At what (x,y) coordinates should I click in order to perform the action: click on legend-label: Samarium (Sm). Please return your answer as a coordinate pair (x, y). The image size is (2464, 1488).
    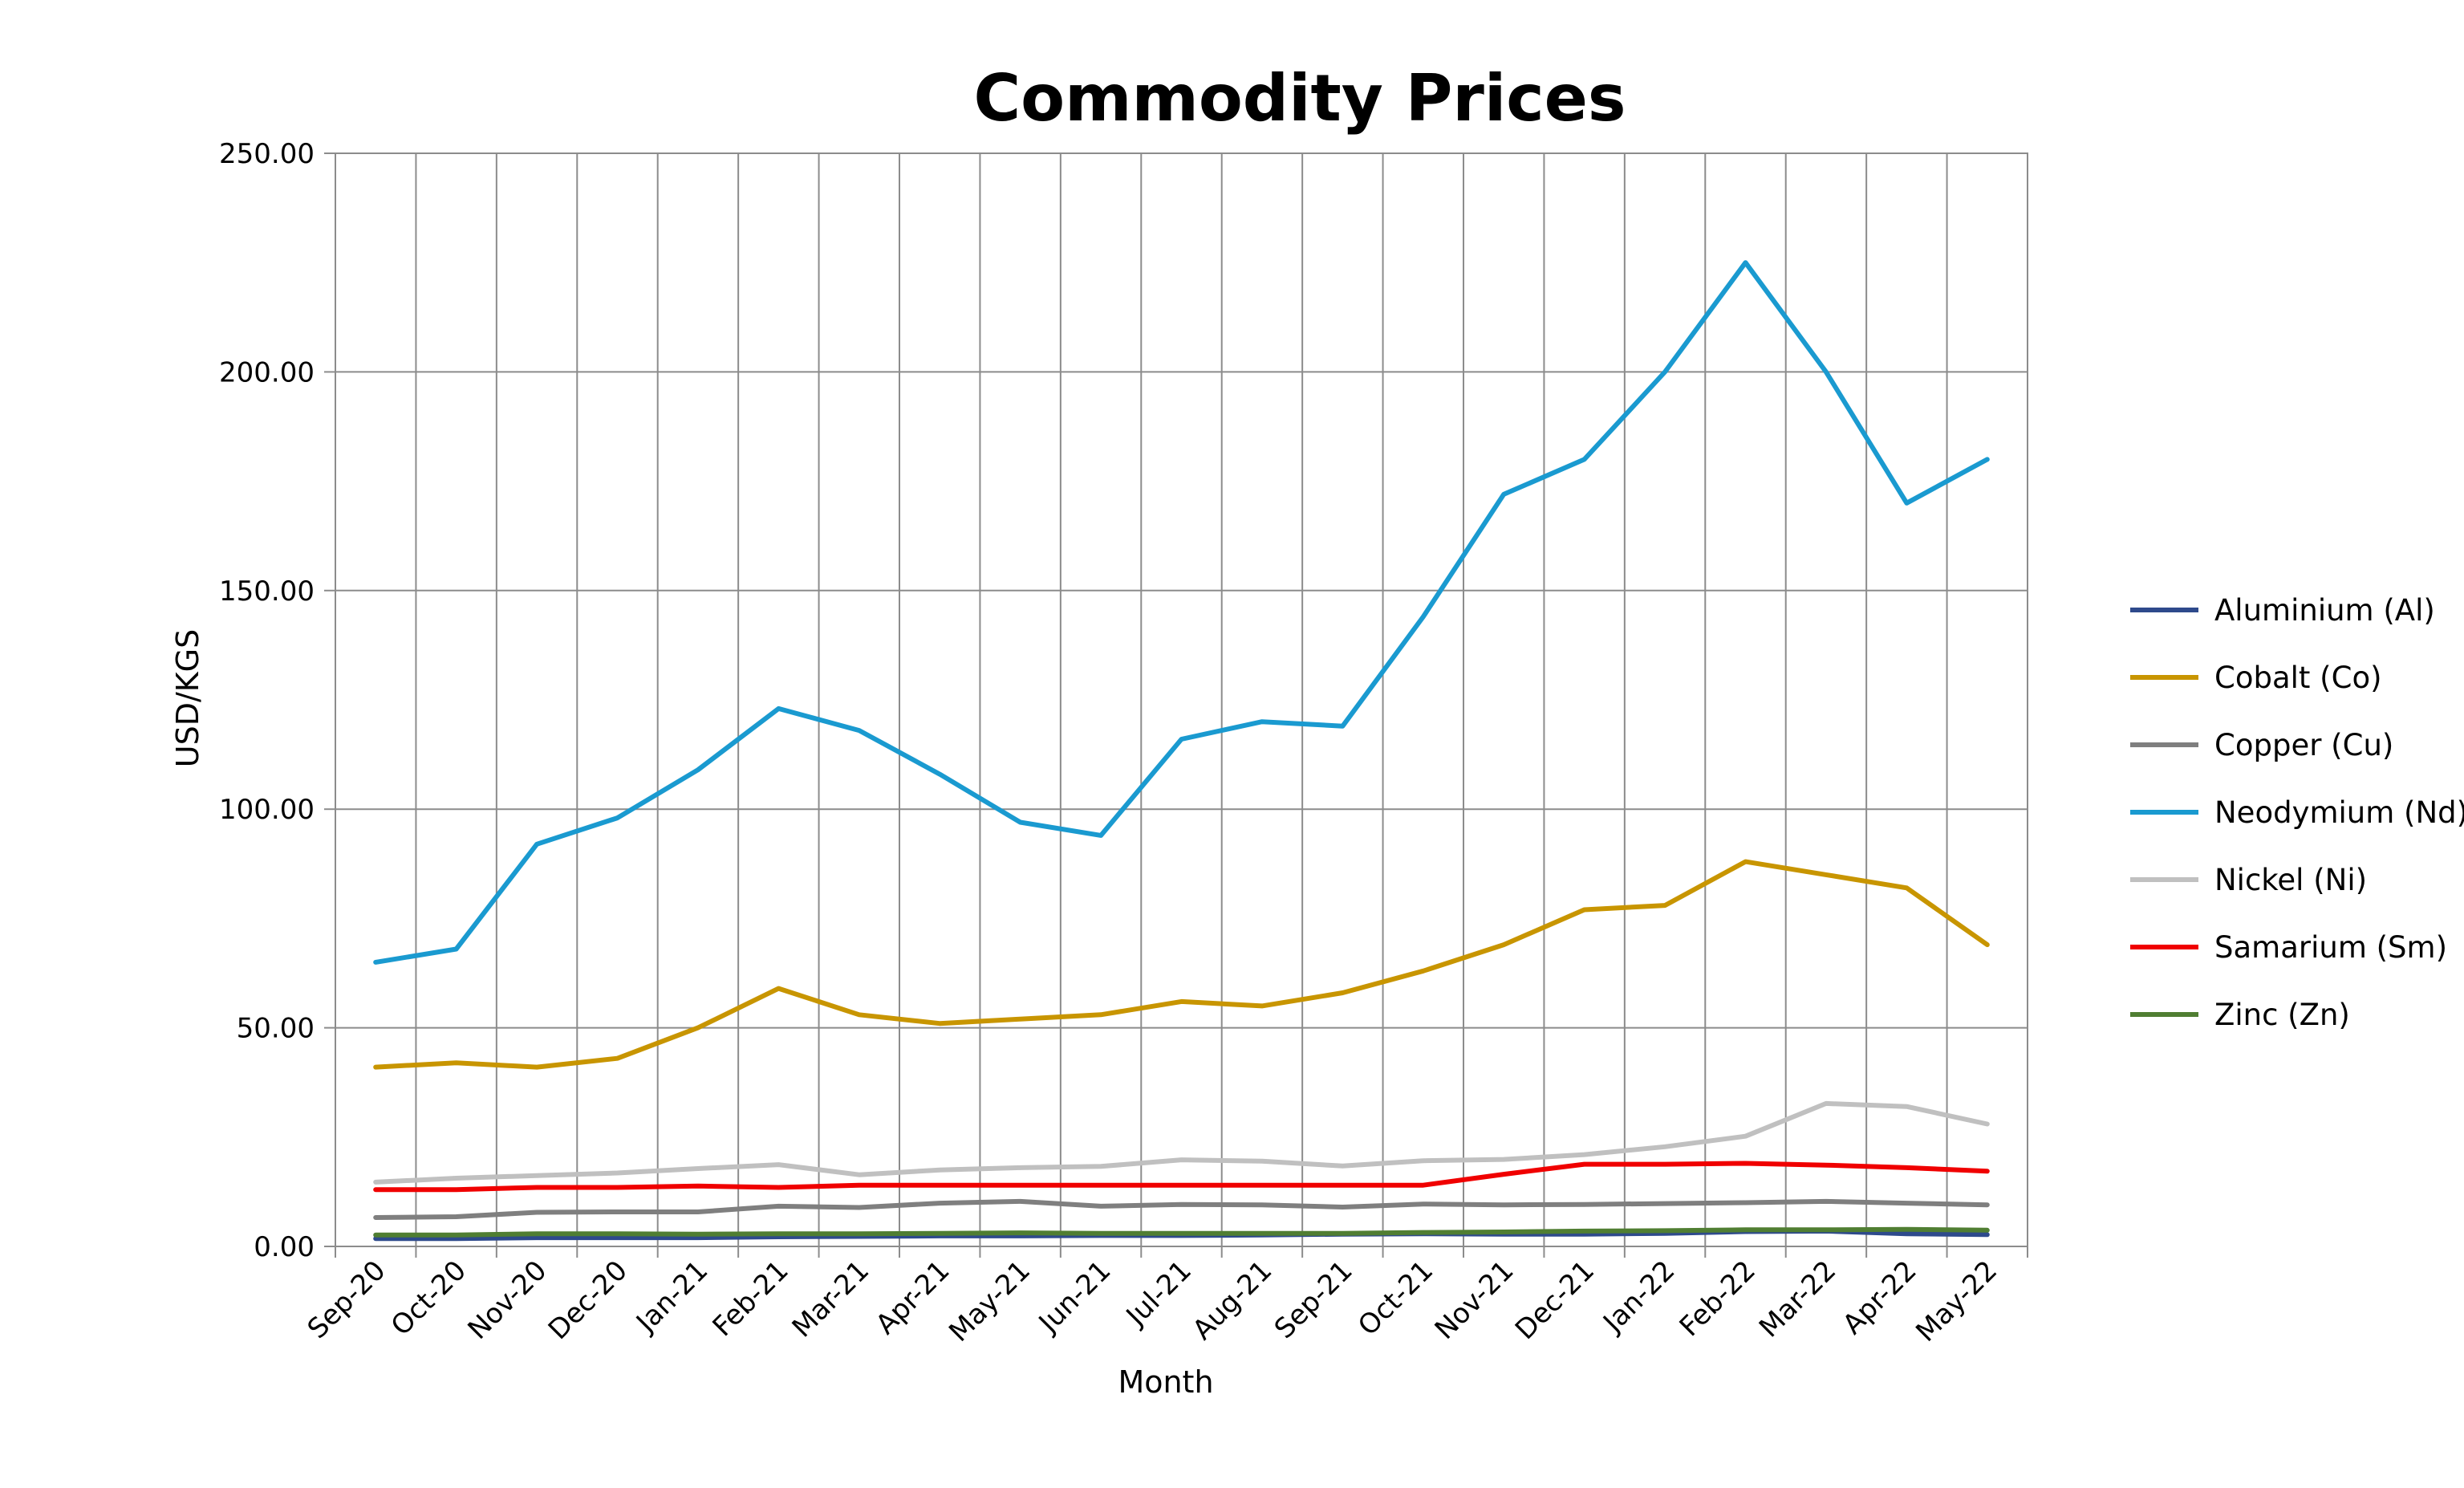
    Looking at the image, I should click on (2330, 947).